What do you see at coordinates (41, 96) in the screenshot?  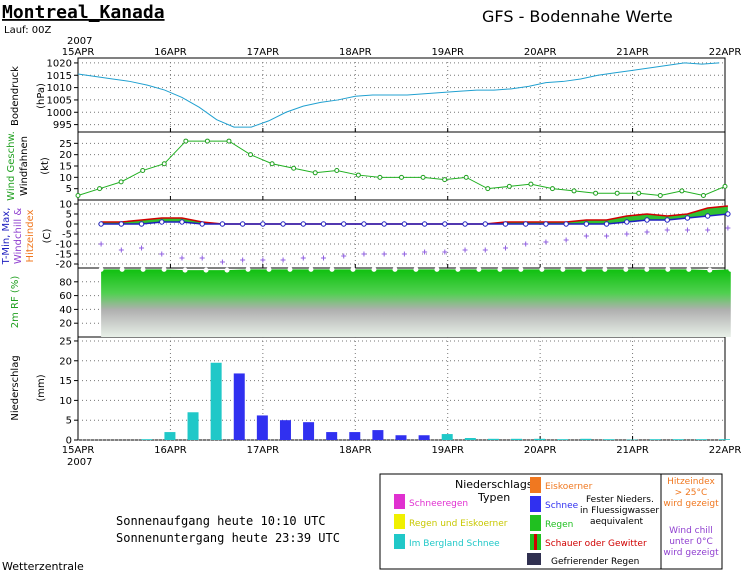 I see `pressure-unit: (hPa)` at bounding box center [41, 96].